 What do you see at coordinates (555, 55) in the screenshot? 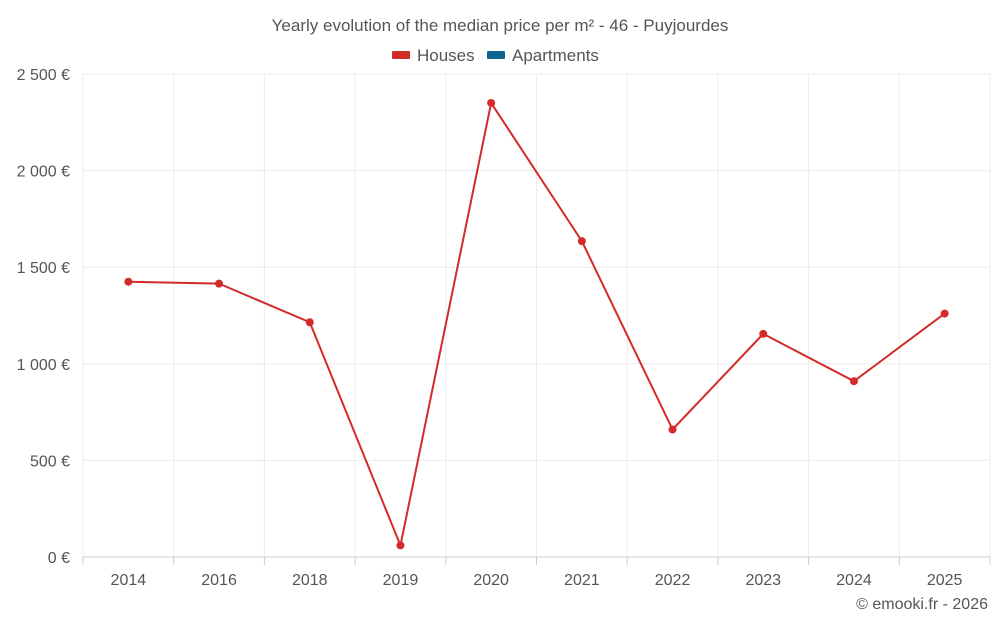
I see `legend-label-apartments: Apartments` at bounding box center [555, 55].